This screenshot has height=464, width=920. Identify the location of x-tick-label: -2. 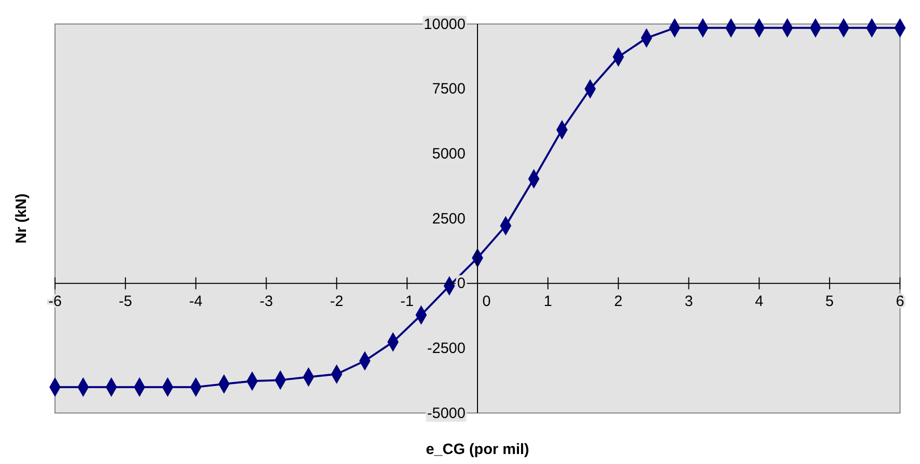
(337, 301).